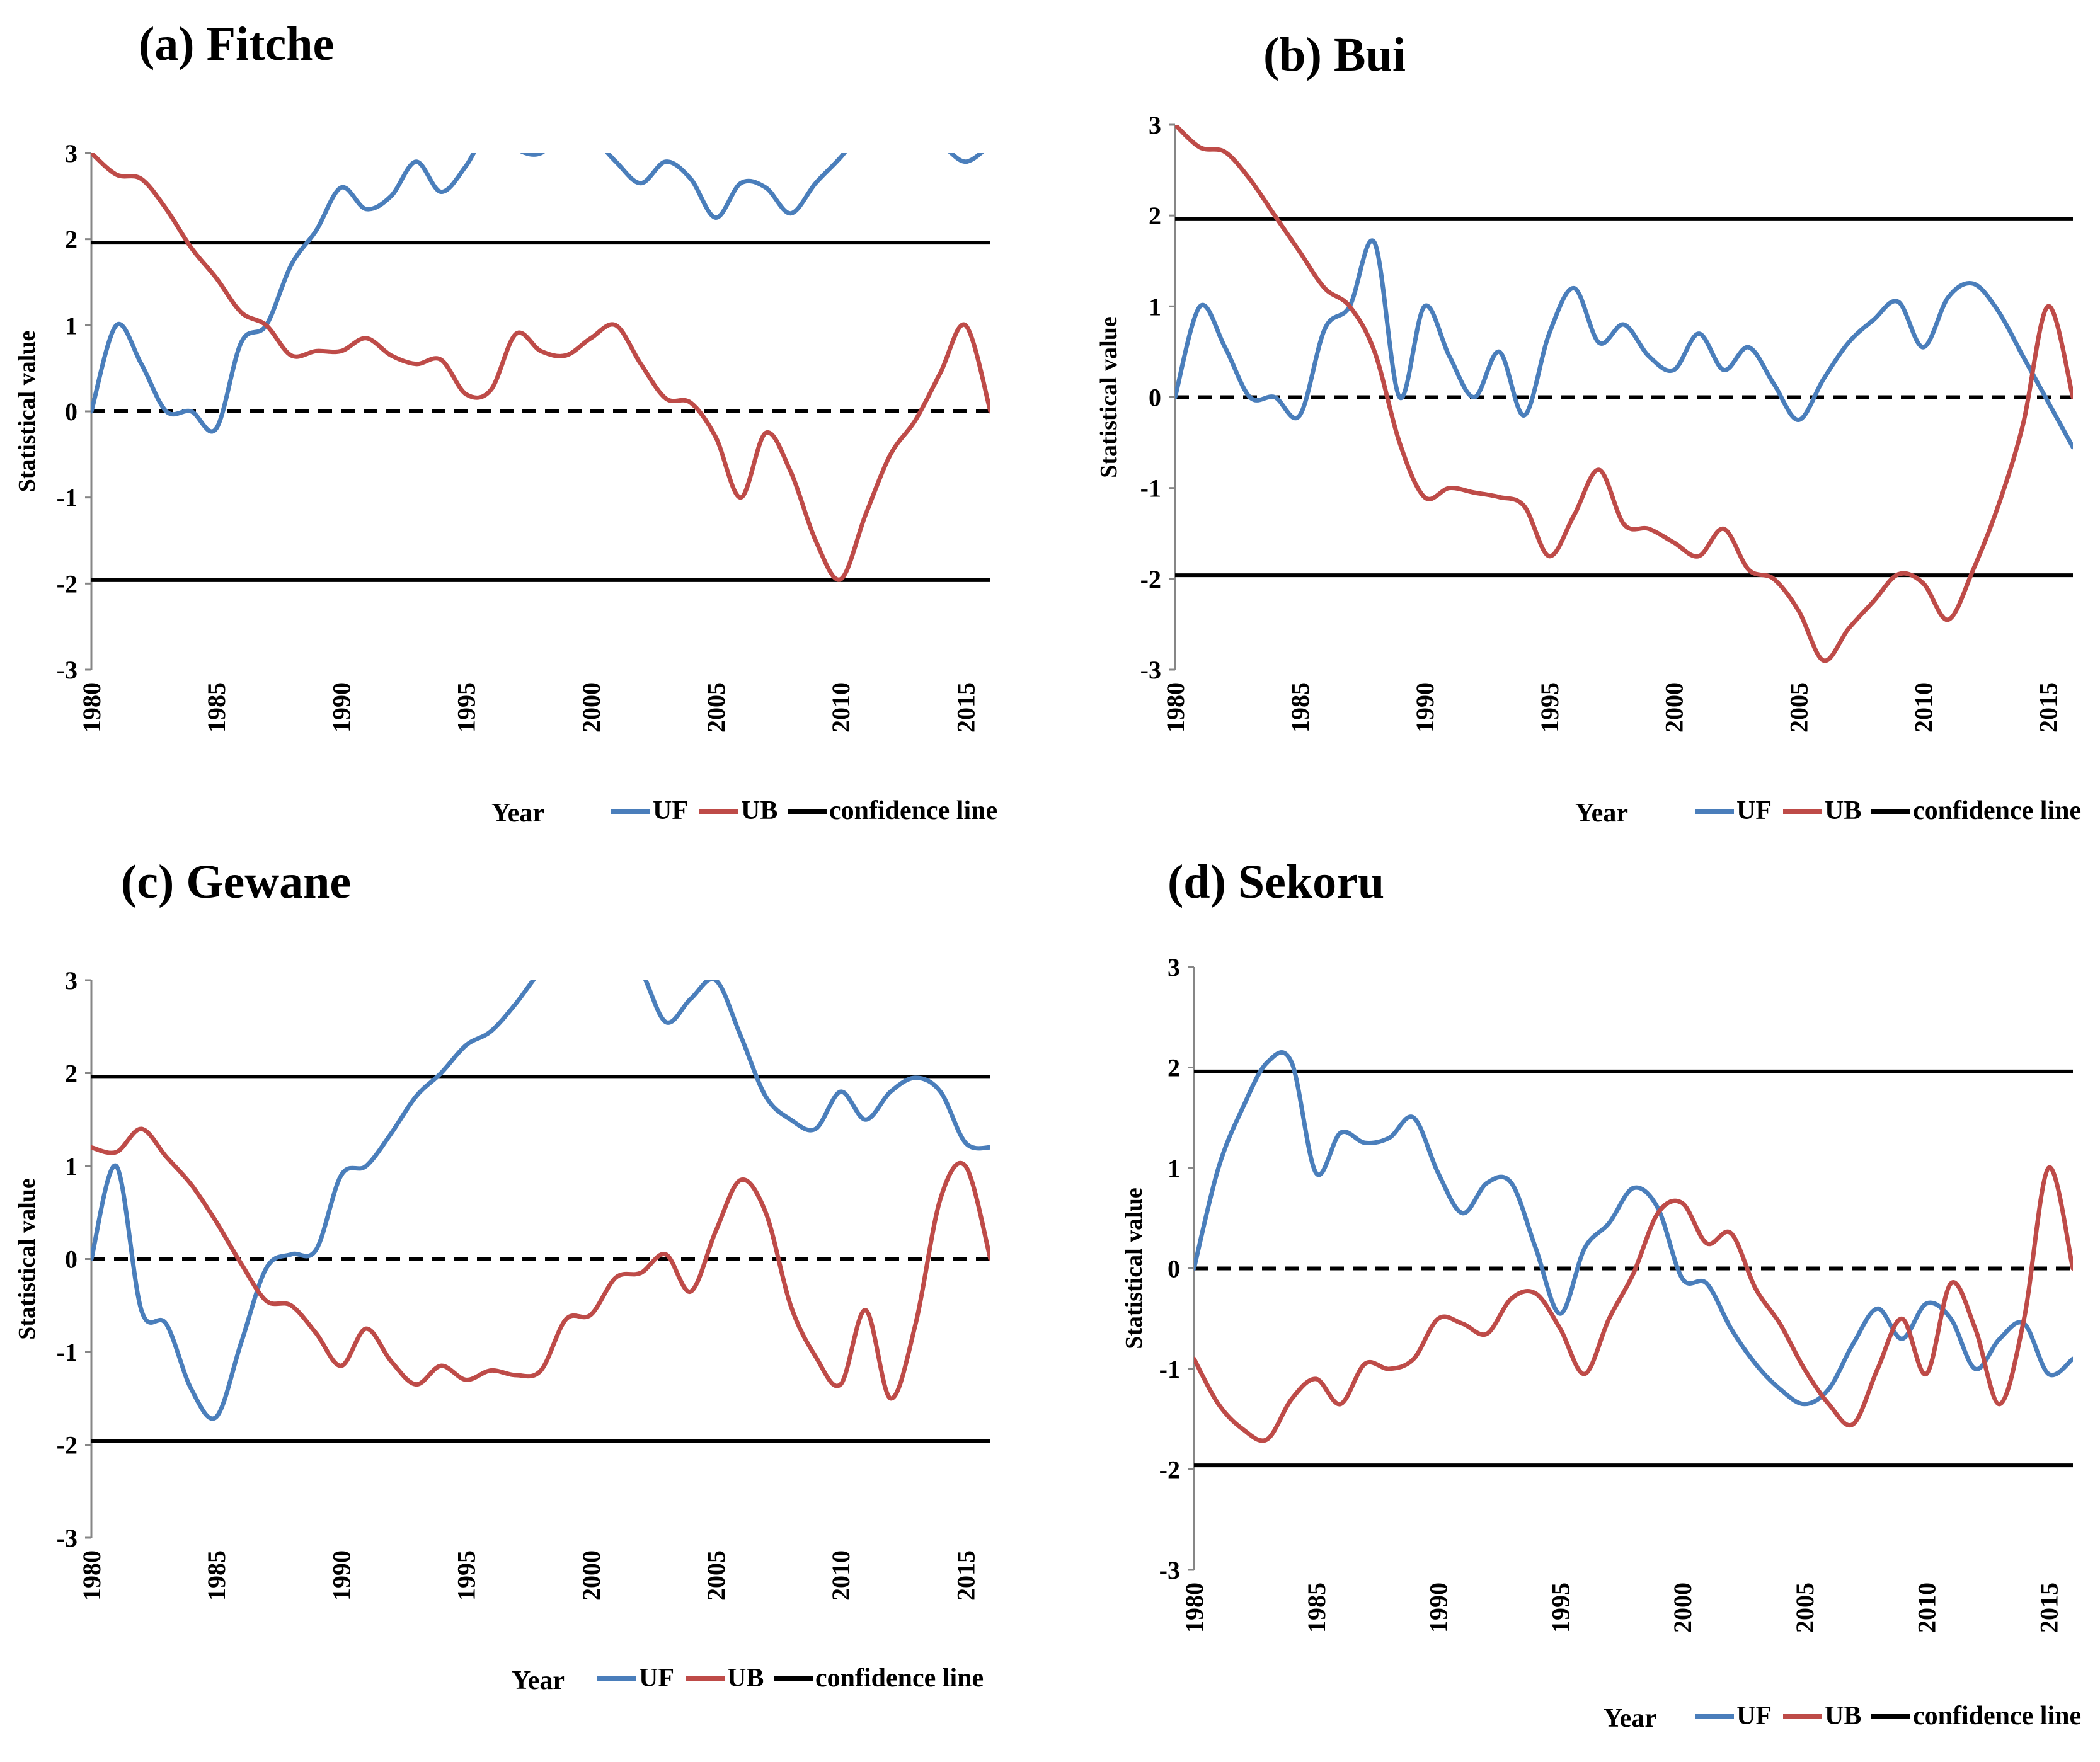 This screenshot has height=1762, width=2100. Describe the element at coordinates (236, 44) in the screenshot. I see `chart-title: (a) Fitche` at that location.